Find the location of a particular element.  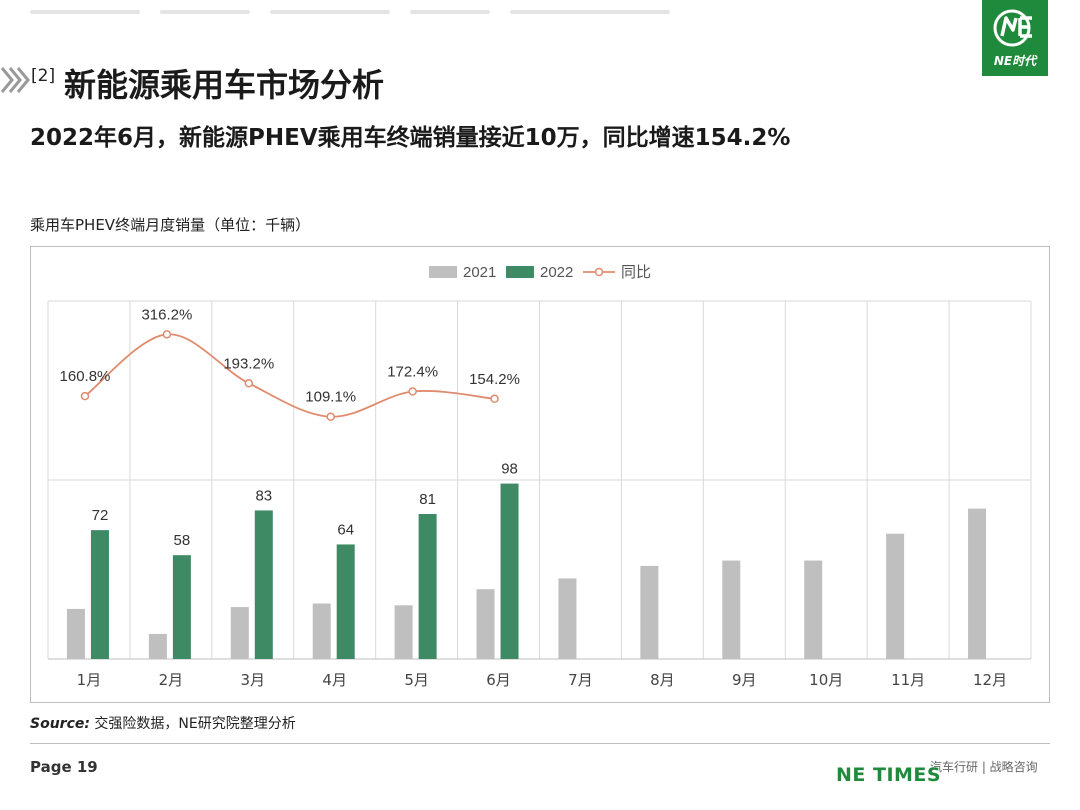

ne-logo: NE时代 is located at coordinates (1015, 38).